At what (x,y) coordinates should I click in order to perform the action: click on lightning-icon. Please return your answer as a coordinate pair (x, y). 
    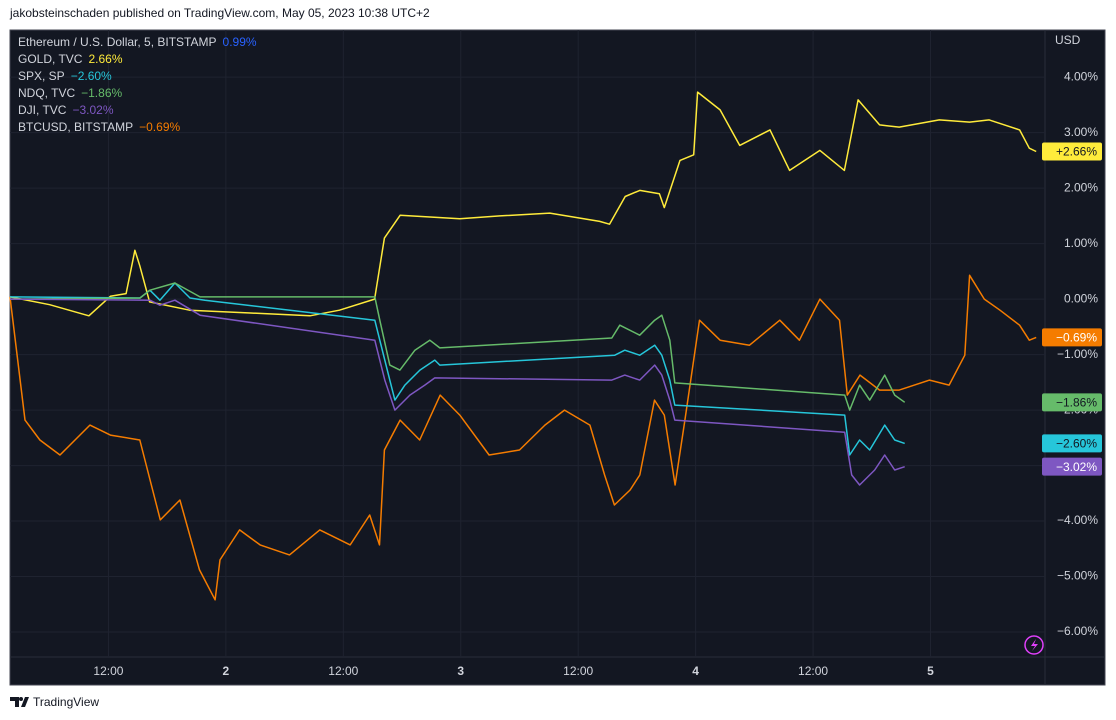
    Looking at the image, I should click on (1034, 645).